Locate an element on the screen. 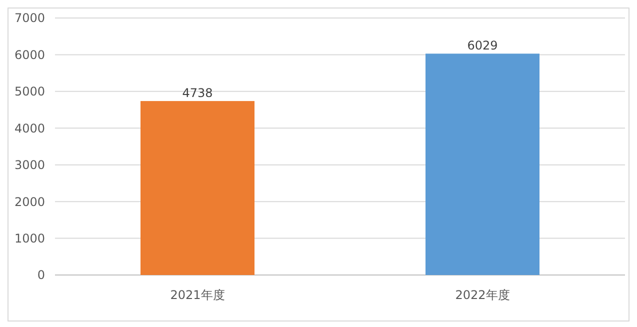 The width and height of the screenshot is (637, 327). x-tick-label: 2021年度 is located at coordinates (197, 295).